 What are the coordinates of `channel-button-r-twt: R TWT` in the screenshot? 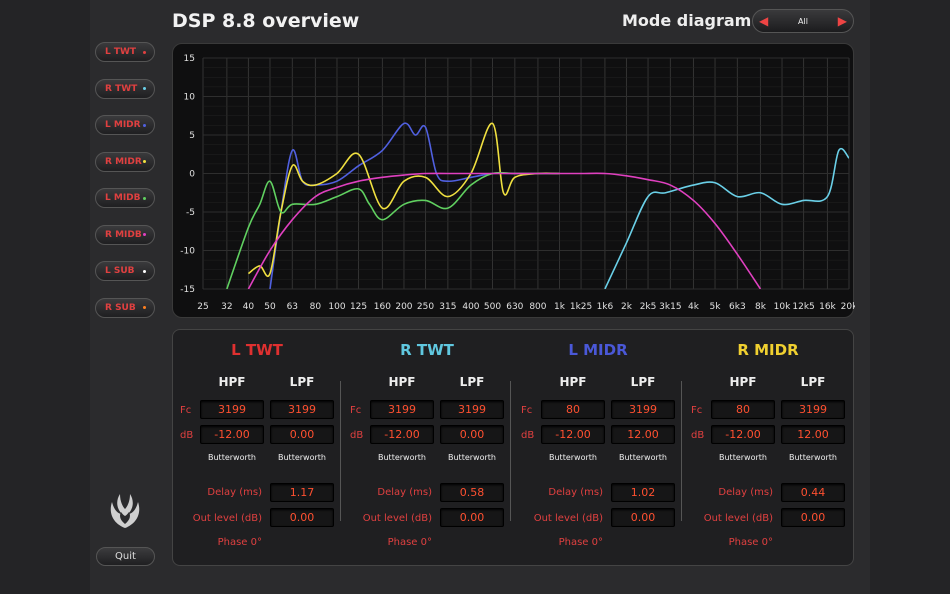 It's located at (125, 88).